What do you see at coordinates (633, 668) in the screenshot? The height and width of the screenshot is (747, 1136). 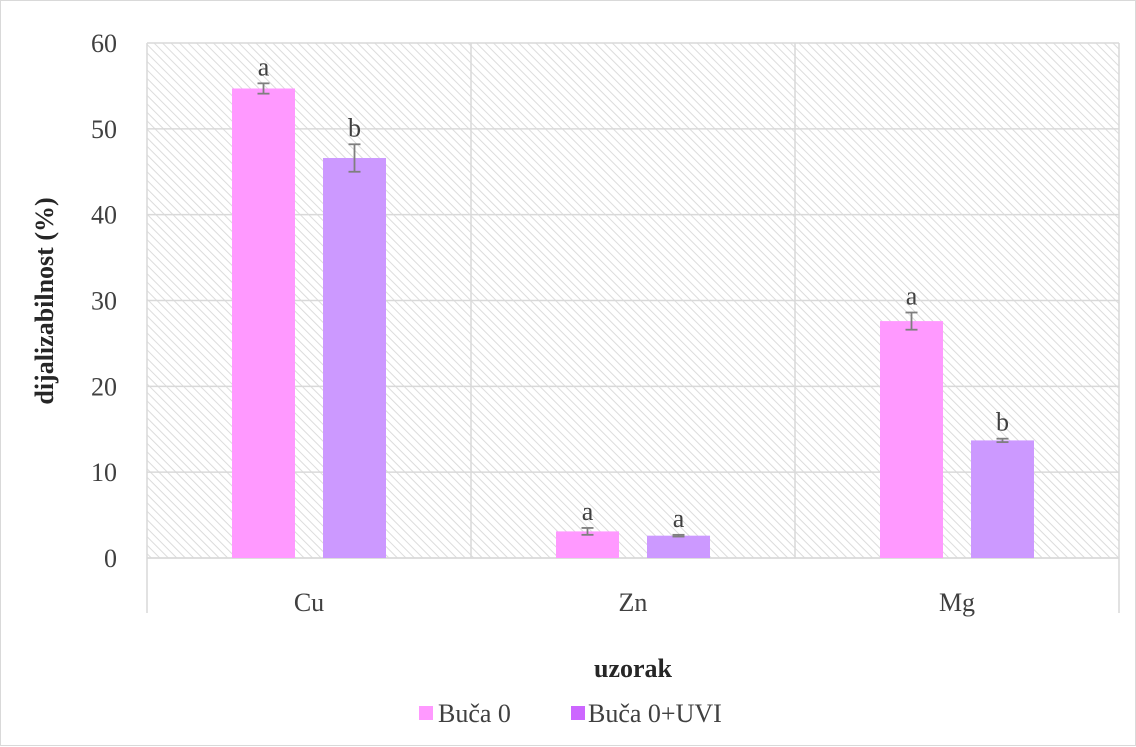 I see `x-axis-title: uzorak` at bounding box center [633, 668].